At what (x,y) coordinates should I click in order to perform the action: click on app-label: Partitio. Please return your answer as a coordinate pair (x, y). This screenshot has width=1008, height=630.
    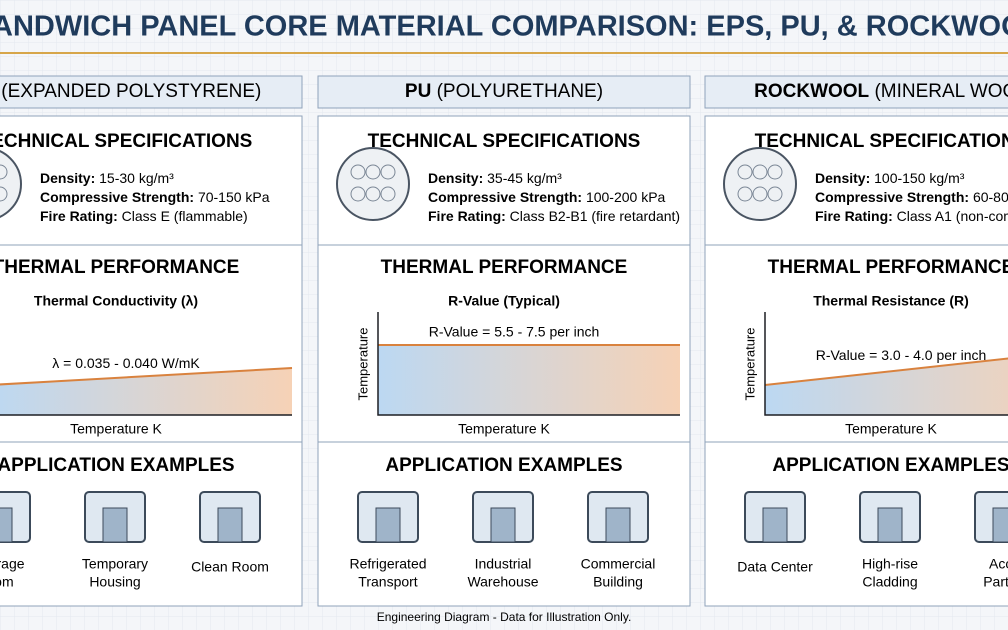
    Looking at the image, I should click on (995, 582).